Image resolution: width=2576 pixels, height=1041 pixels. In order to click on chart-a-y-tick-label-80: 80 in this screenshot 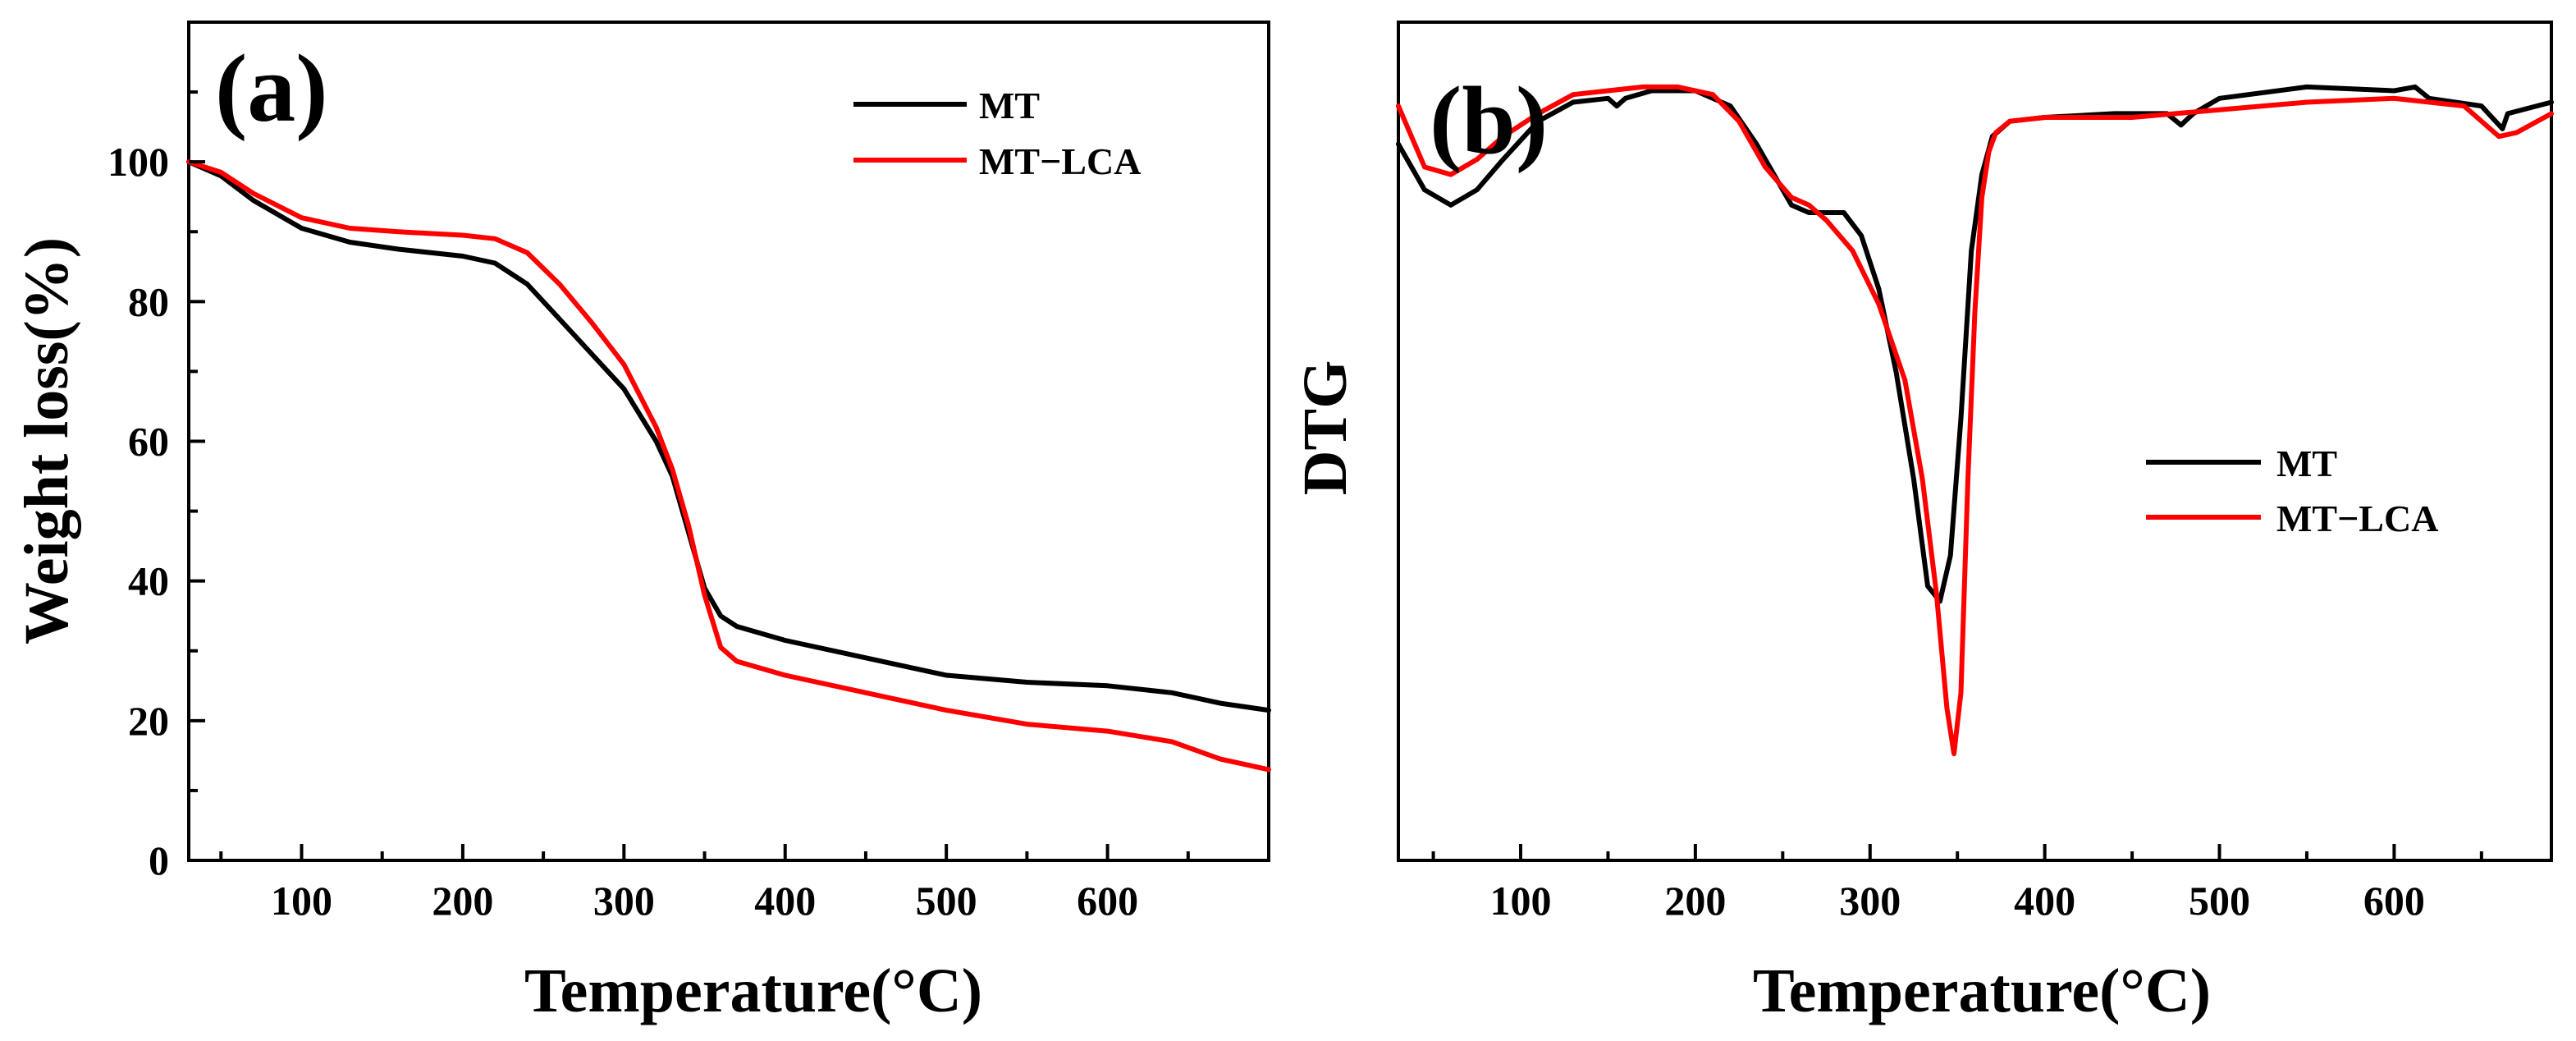, I will do `click(148, 301)`.